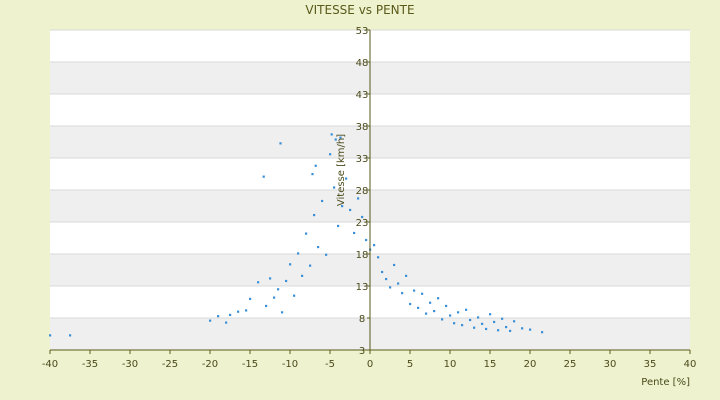 The width and height of the screenshot is (720, 400). Describe the element at coordinates (530, 364) in the screenshot. I see `x-tick-label: 20` at that location.